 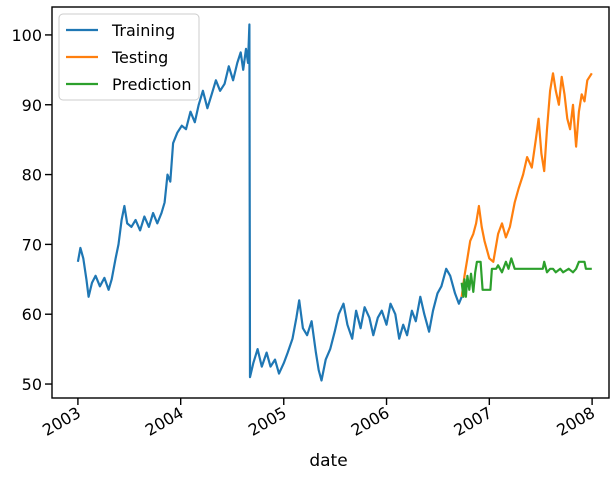 I want to click on x-tick-label: 2004, so click(x=164, y=421).